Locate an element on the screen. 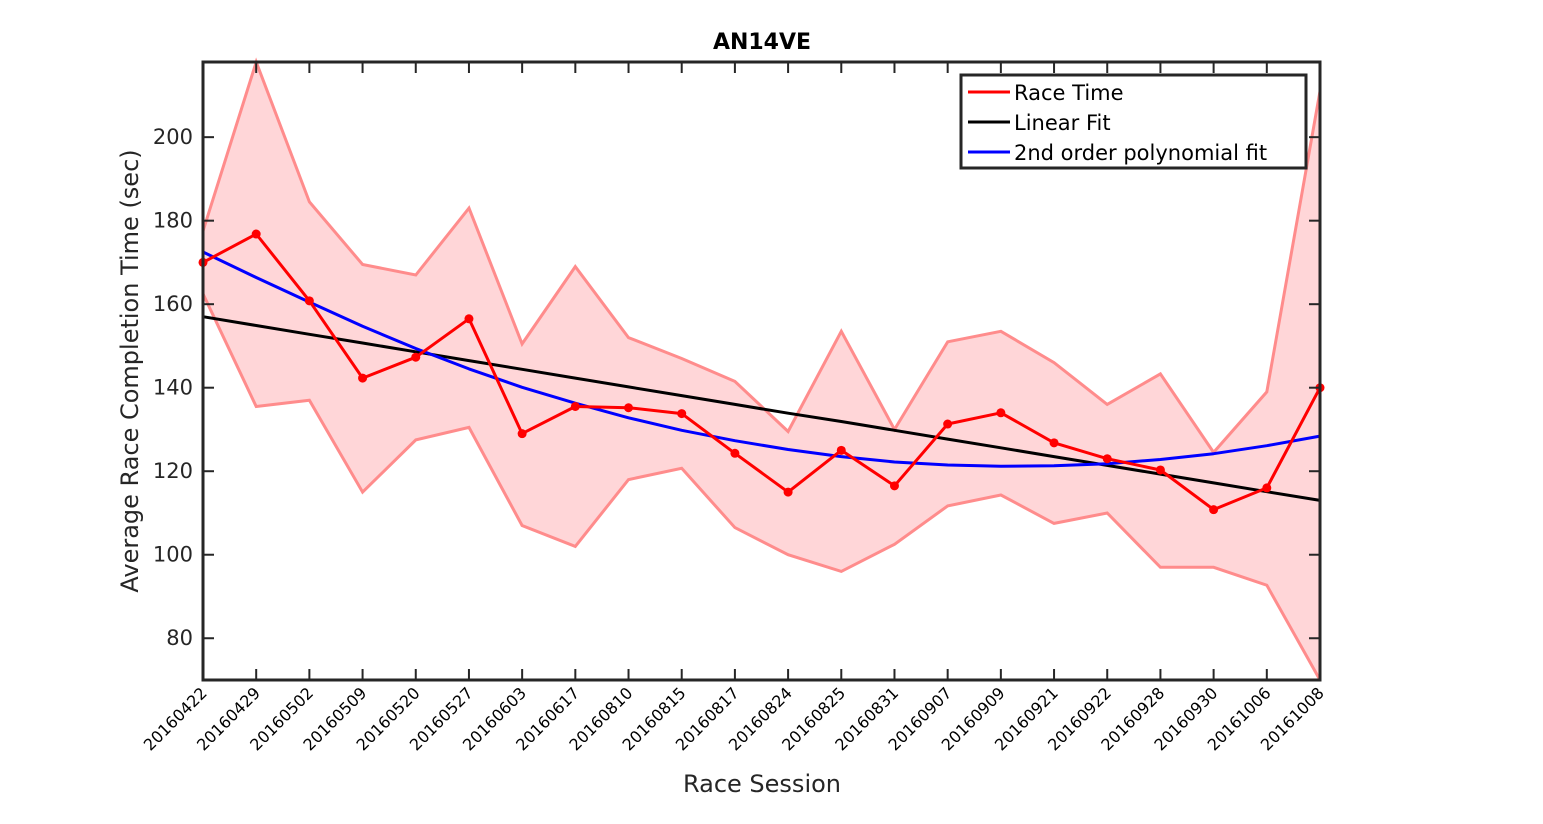 The width and height of the screenshot is (1543, 824). y-tick-label: 180 is located at coordinates (173, 221).